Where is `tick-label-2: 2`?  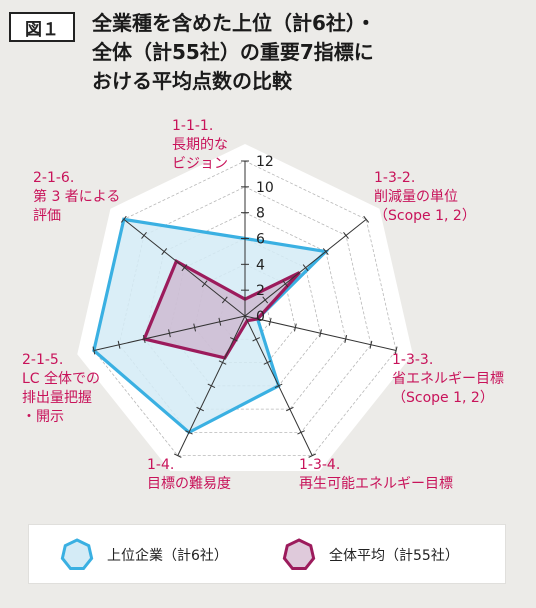
tick-label-2: 2 is located at coordinates (260, 291).